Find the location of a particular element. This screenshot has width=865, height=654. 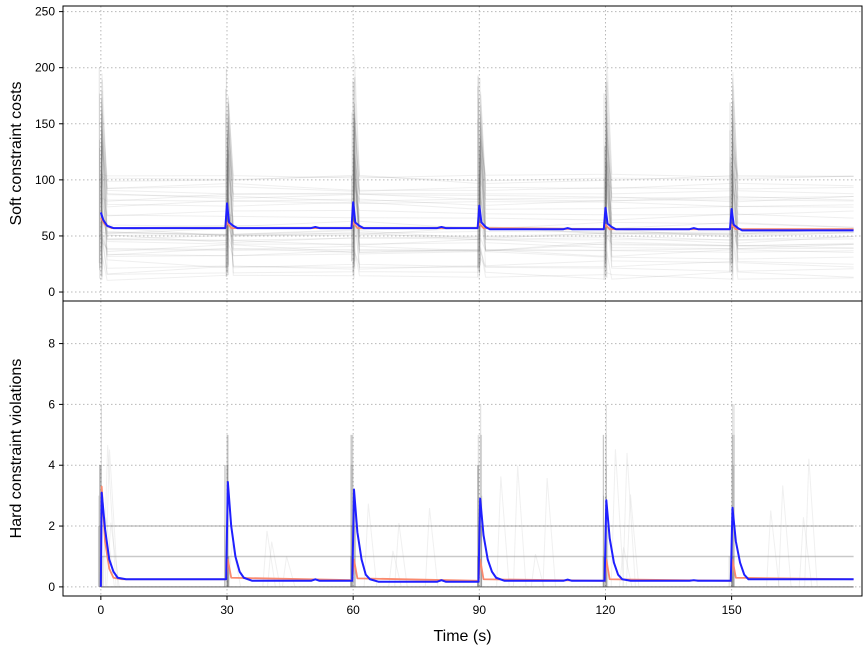

y-tick-label: 4 is located at coordinates (51, 465).